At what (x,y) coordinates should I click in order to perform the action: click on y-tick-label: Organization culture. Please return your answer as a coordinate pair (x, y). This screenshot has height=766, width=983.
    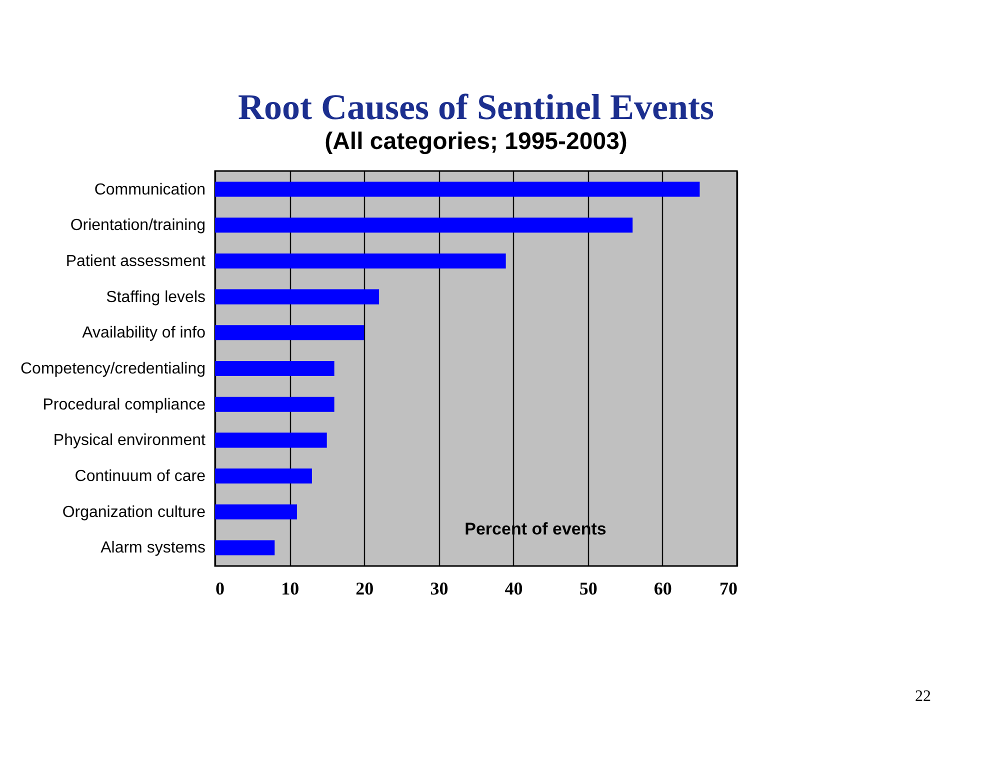
    Looking at the image, I should click on (134, 512).